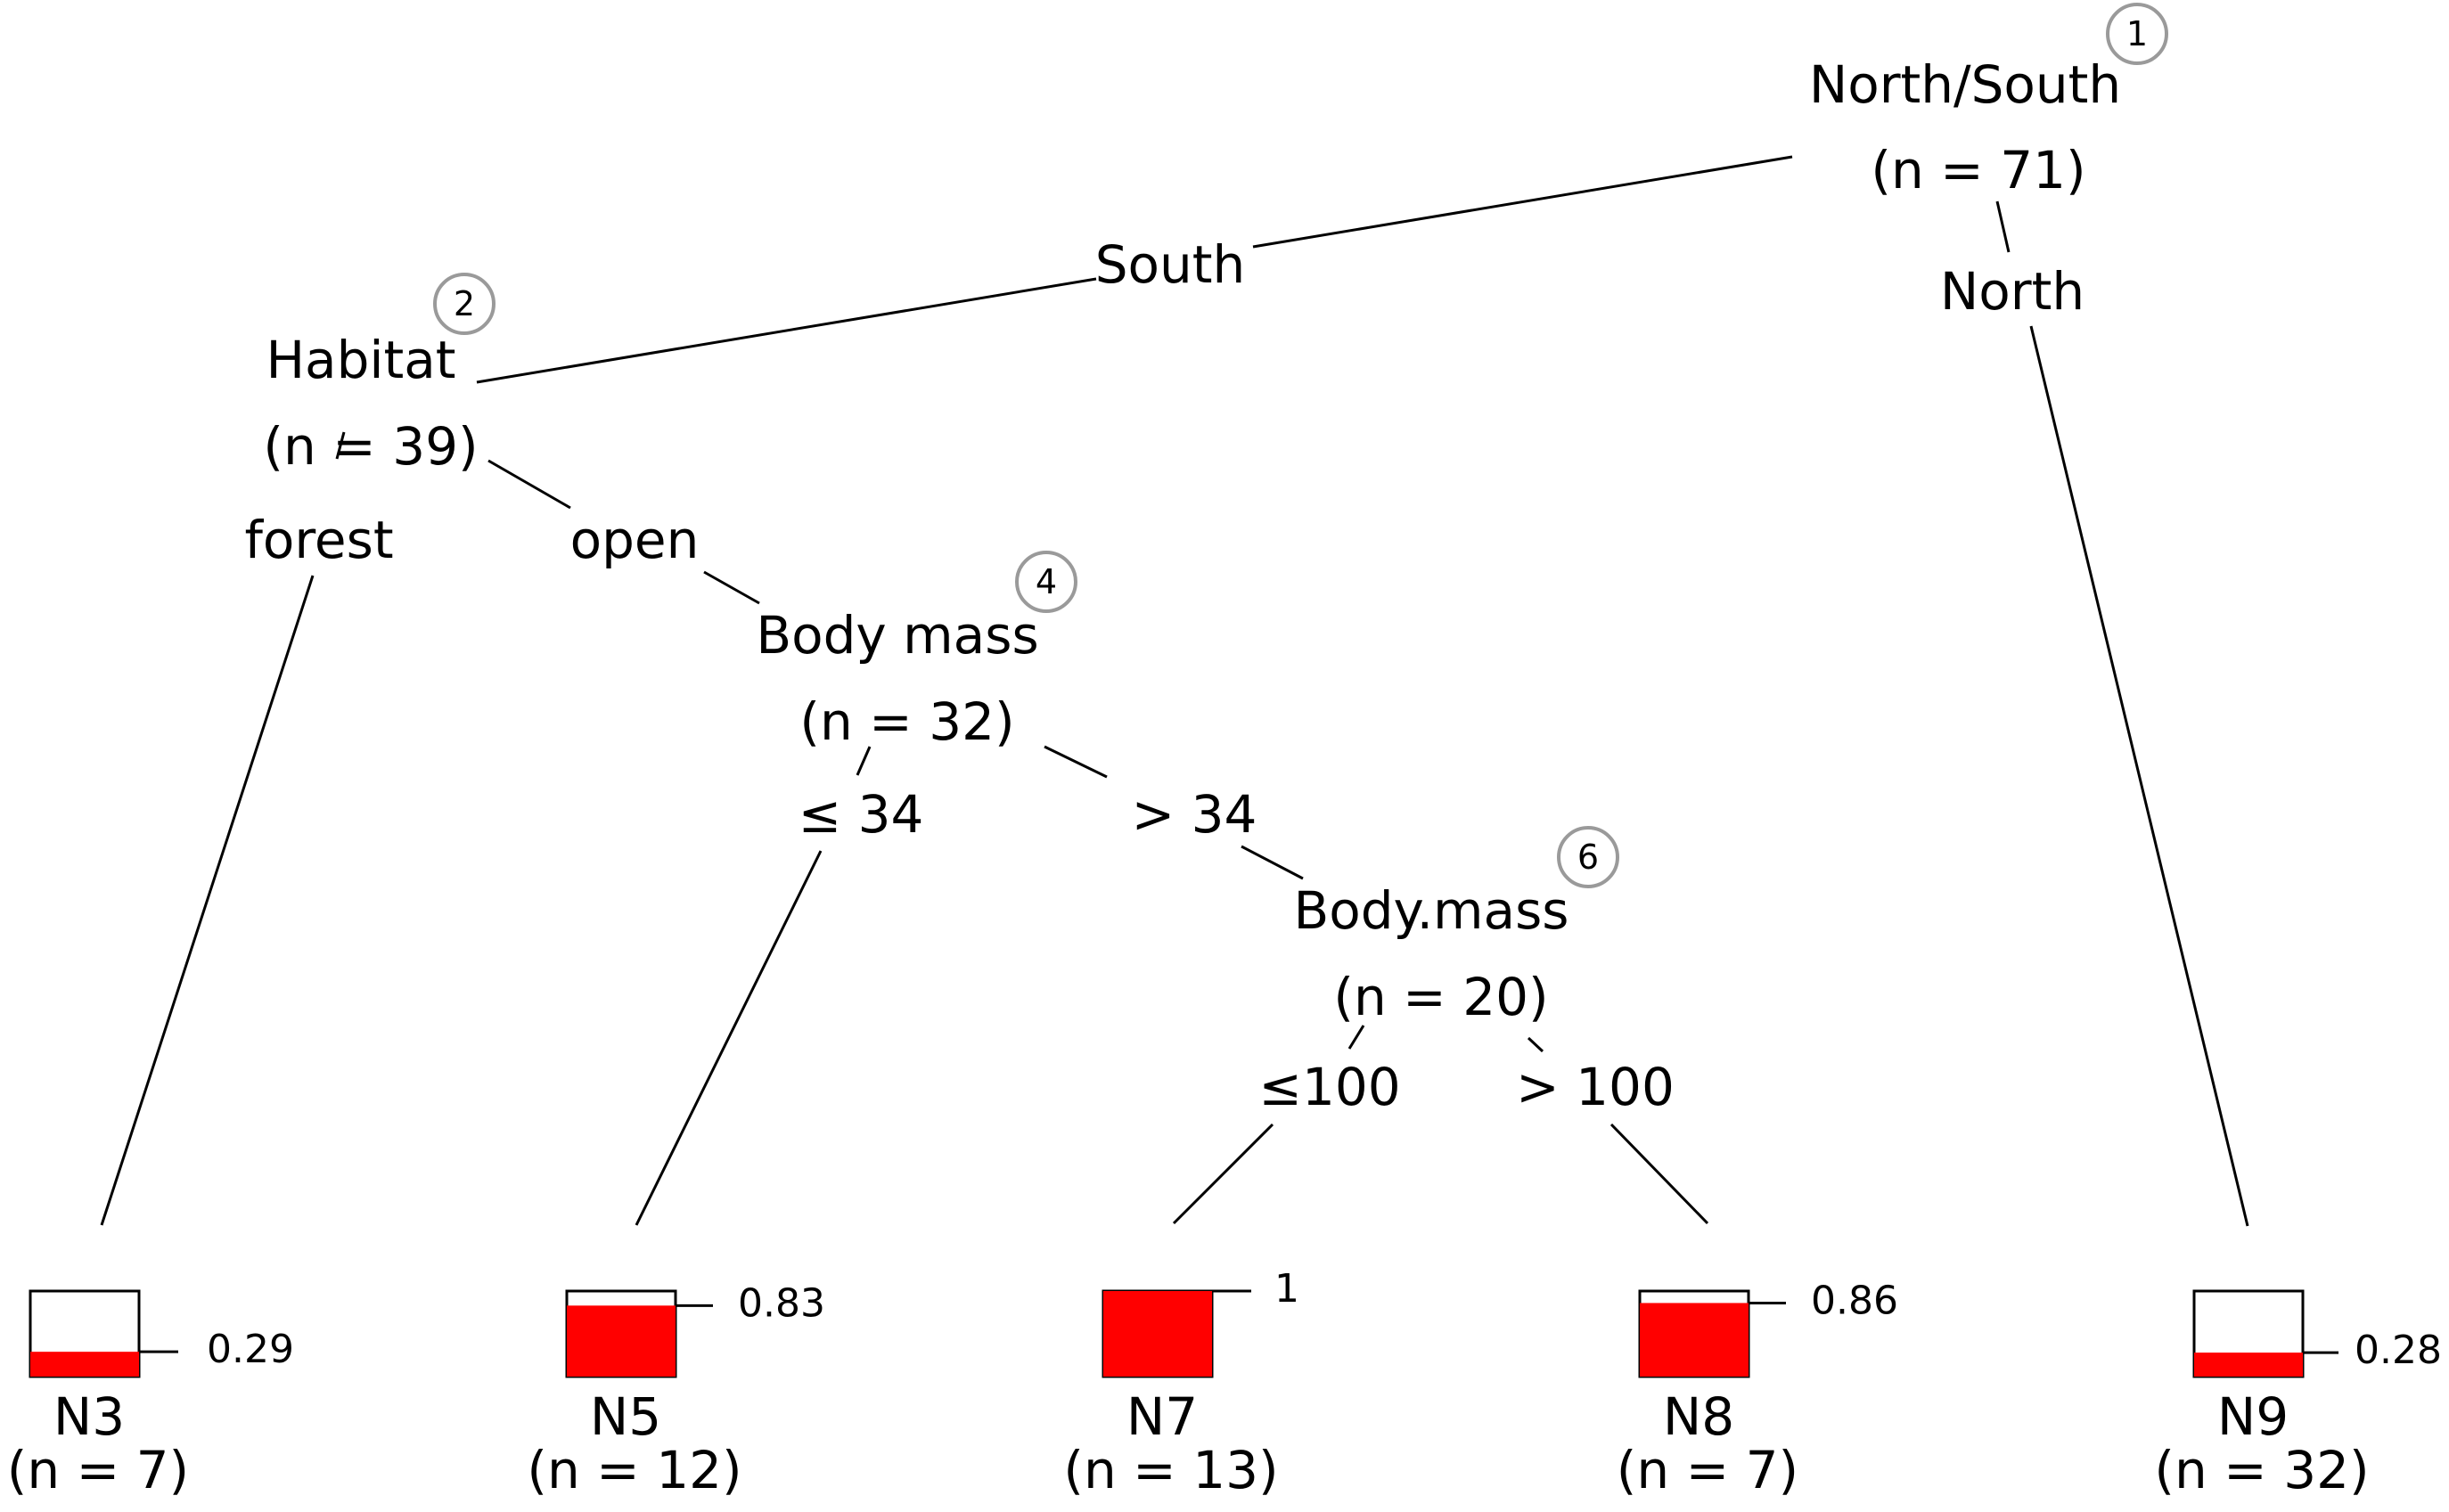  I want to click on leaf-name: N8, so click(1699, 1417).